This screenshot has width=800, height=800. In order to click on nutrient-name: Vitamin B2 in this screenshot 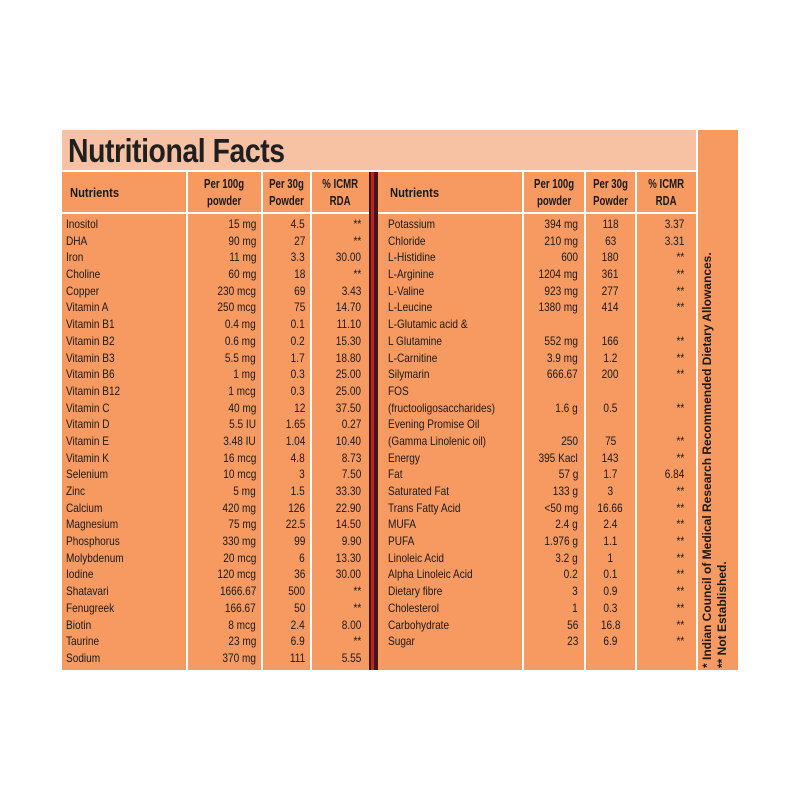, I will do `click(90, 340)`.